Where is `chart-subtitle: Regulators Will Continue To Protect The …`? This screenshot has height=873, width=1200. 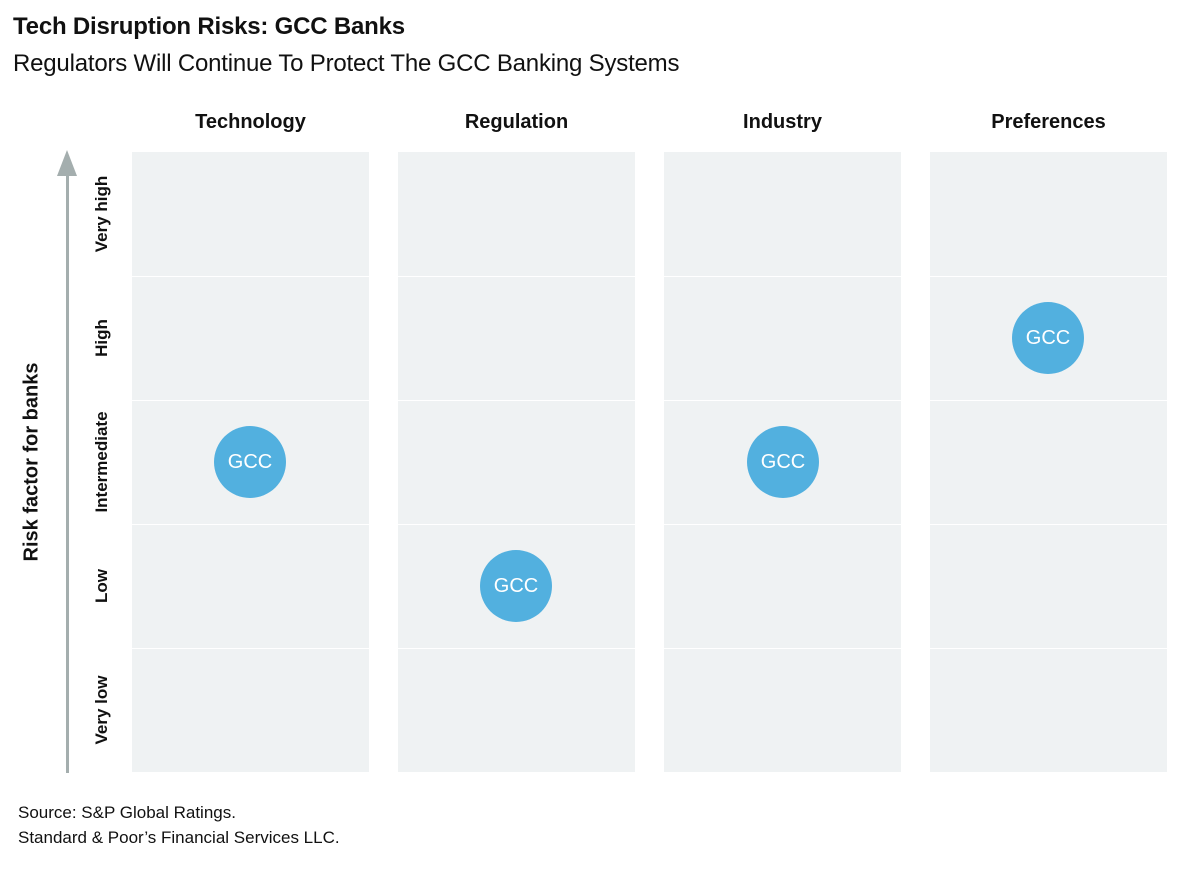 chart-subtitle: Regulators Will Continue To Protect The … is located at coordinates (346, 63).